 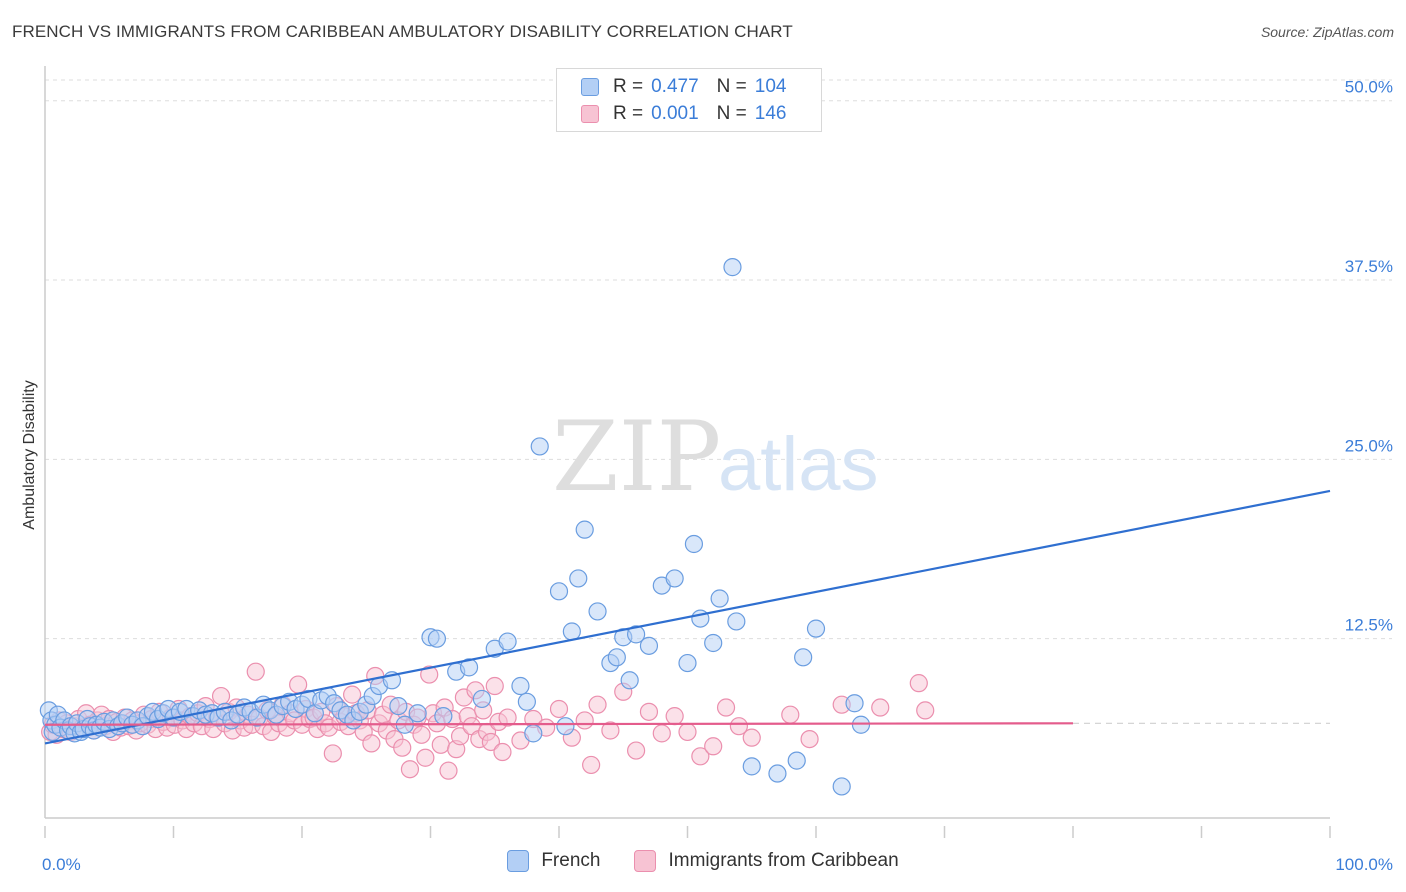 What do you see at coordinates (1369, 266) in the screenshot?
I see `y-tick-label: 37.5%` at bounding box center [1369, 266].